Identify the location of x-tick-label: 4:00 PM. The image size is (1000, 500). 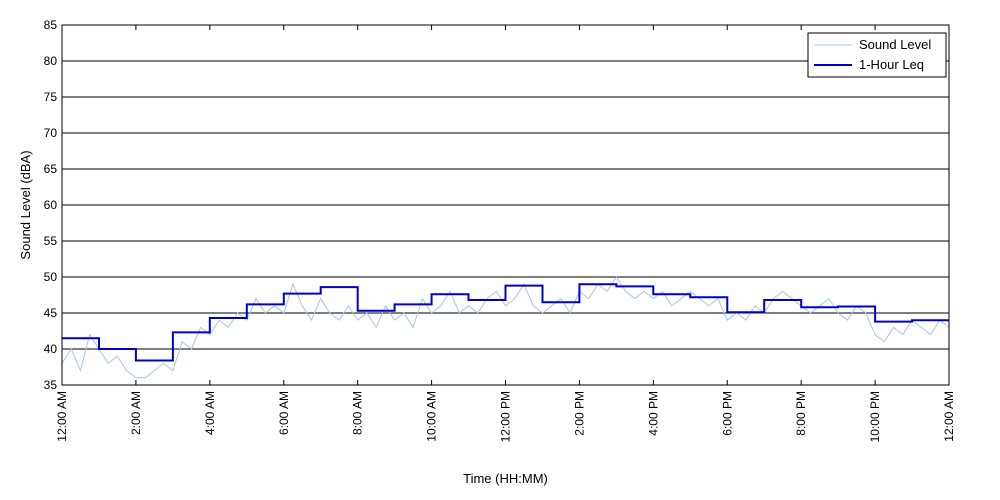
(653, 413).